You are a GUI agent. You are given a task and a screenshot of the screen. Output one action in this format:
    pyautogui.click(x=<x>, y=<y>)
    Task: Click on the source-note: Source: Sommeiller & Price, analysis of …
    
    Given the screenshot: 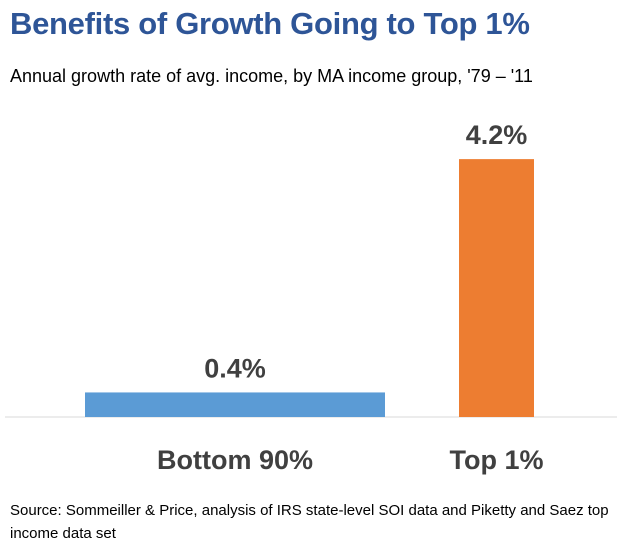 What is the action you would take?
    pyautogui.click(x=309, y=522)
    